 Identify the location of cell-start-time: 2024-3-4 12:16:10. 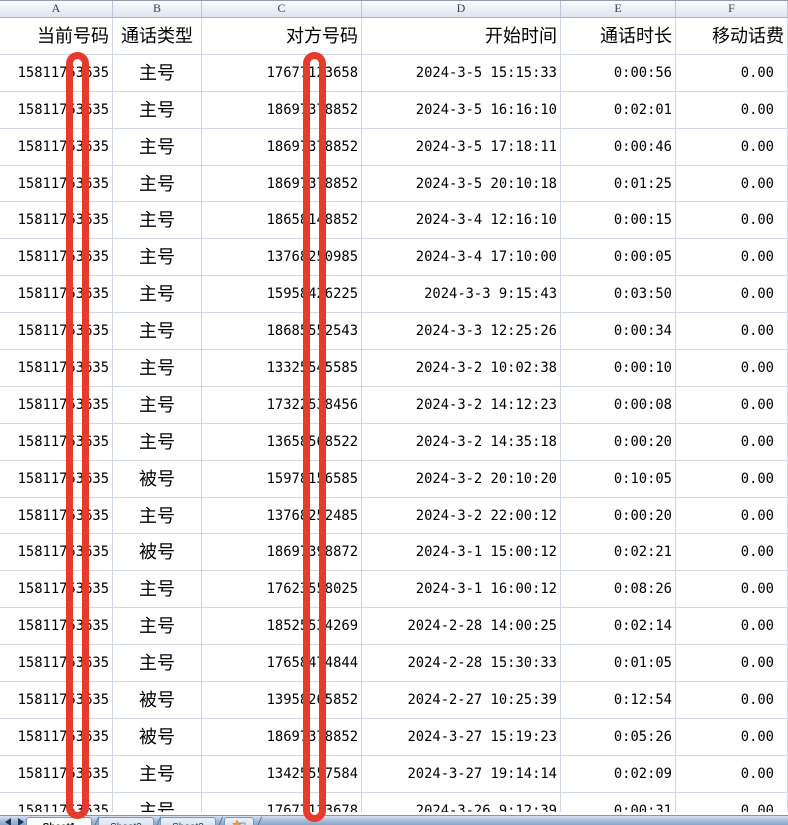
(461, 221).